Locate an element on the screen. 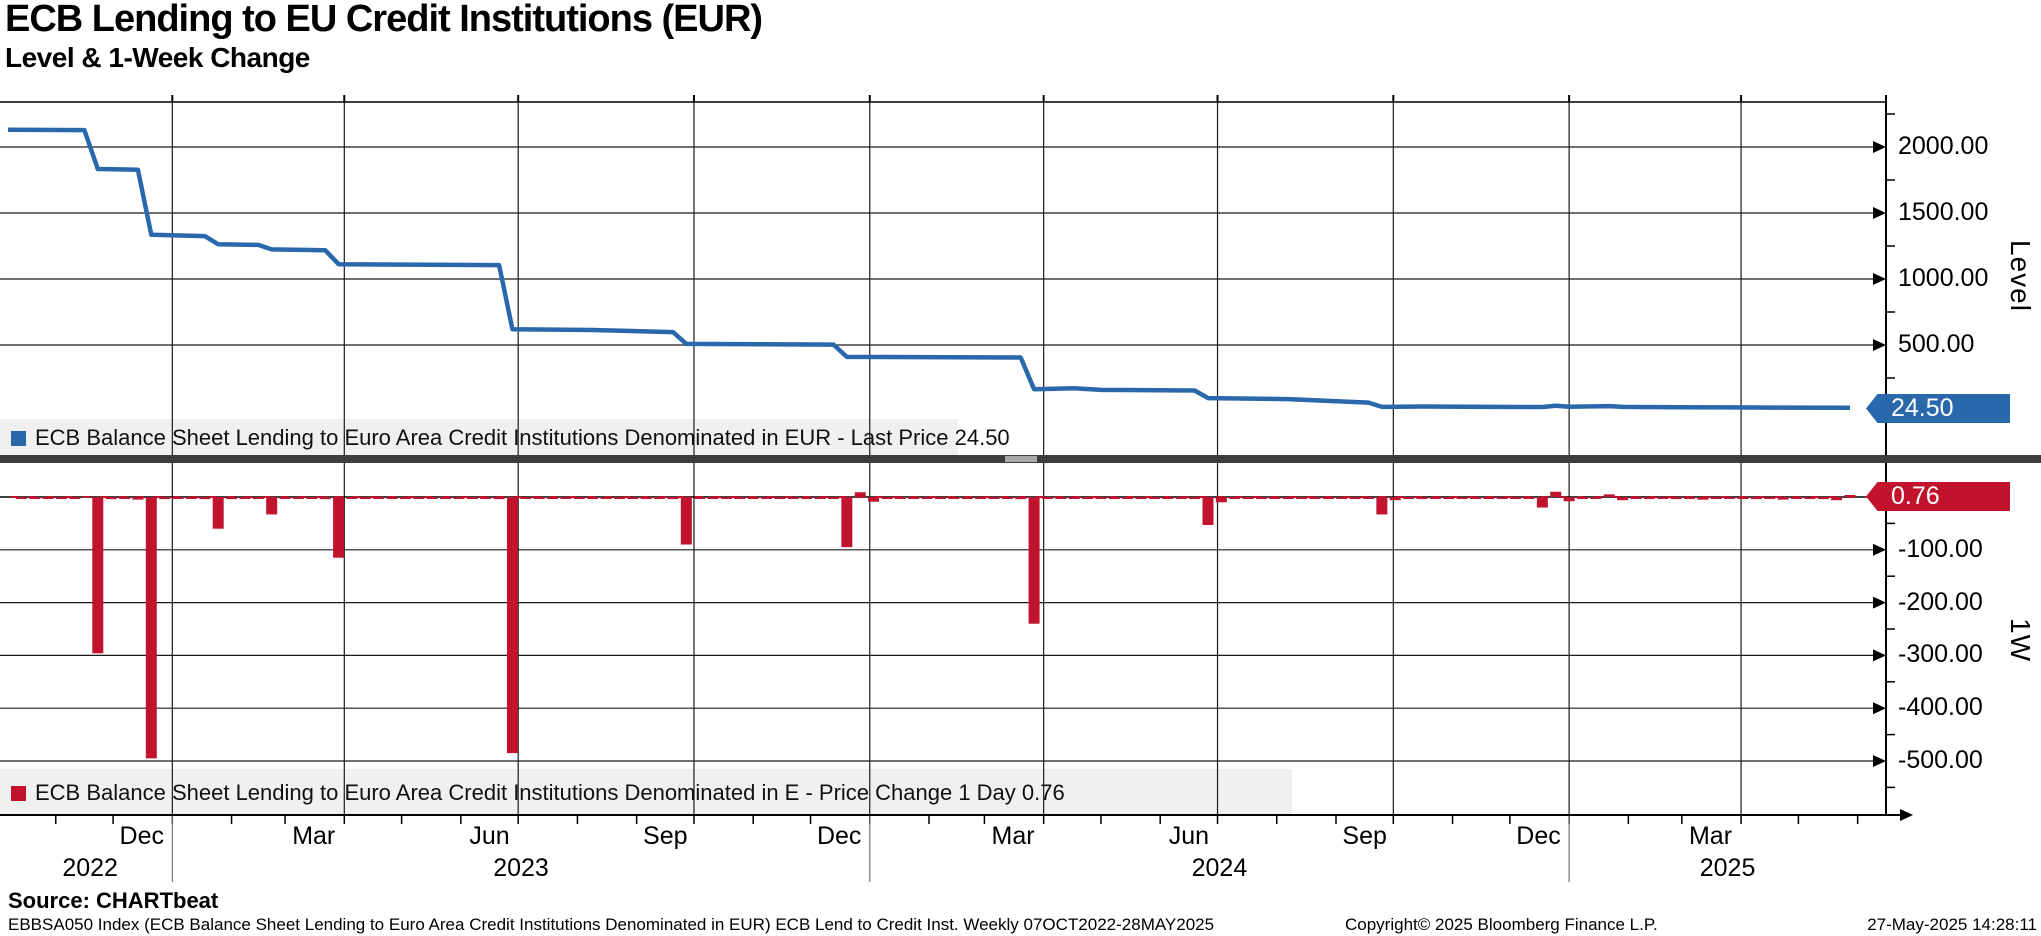 The height and width of the screenshot is (936, 2041). panel-divider-grip is located at coordinates (1021, 459).